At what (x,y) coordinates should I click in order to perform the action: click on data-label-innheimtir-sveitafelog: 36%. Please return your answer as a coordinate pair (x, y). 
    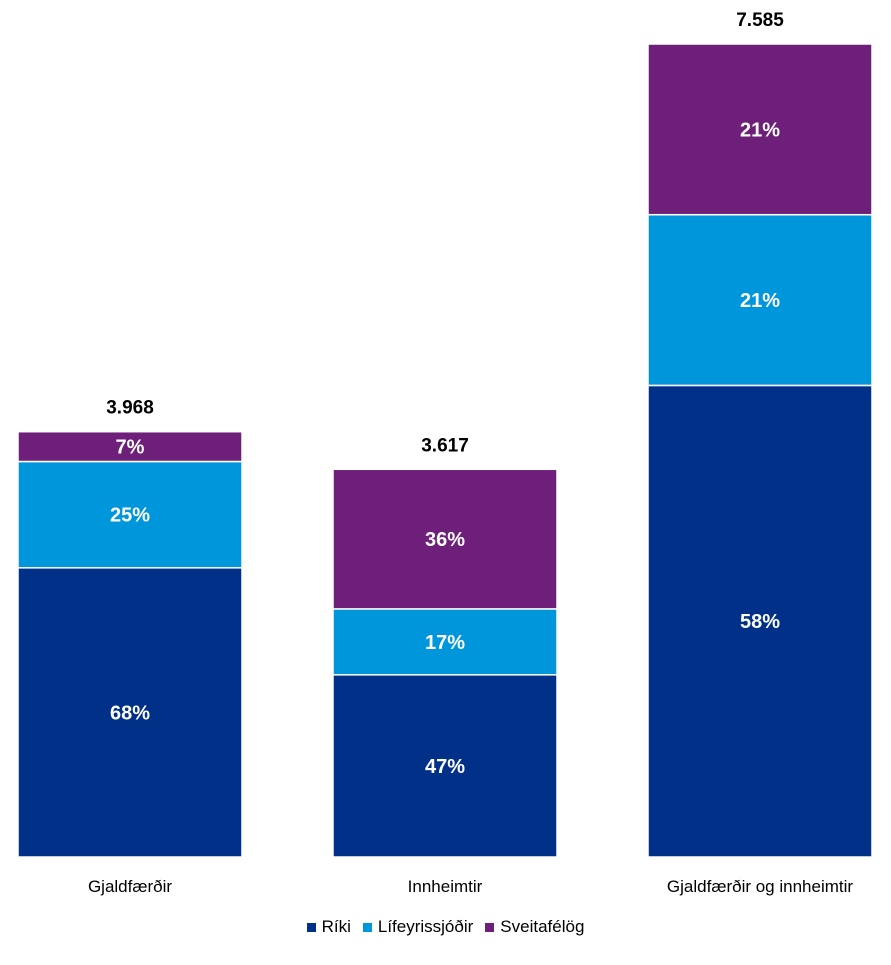
    Looking at the image, I should click on (445, 540).